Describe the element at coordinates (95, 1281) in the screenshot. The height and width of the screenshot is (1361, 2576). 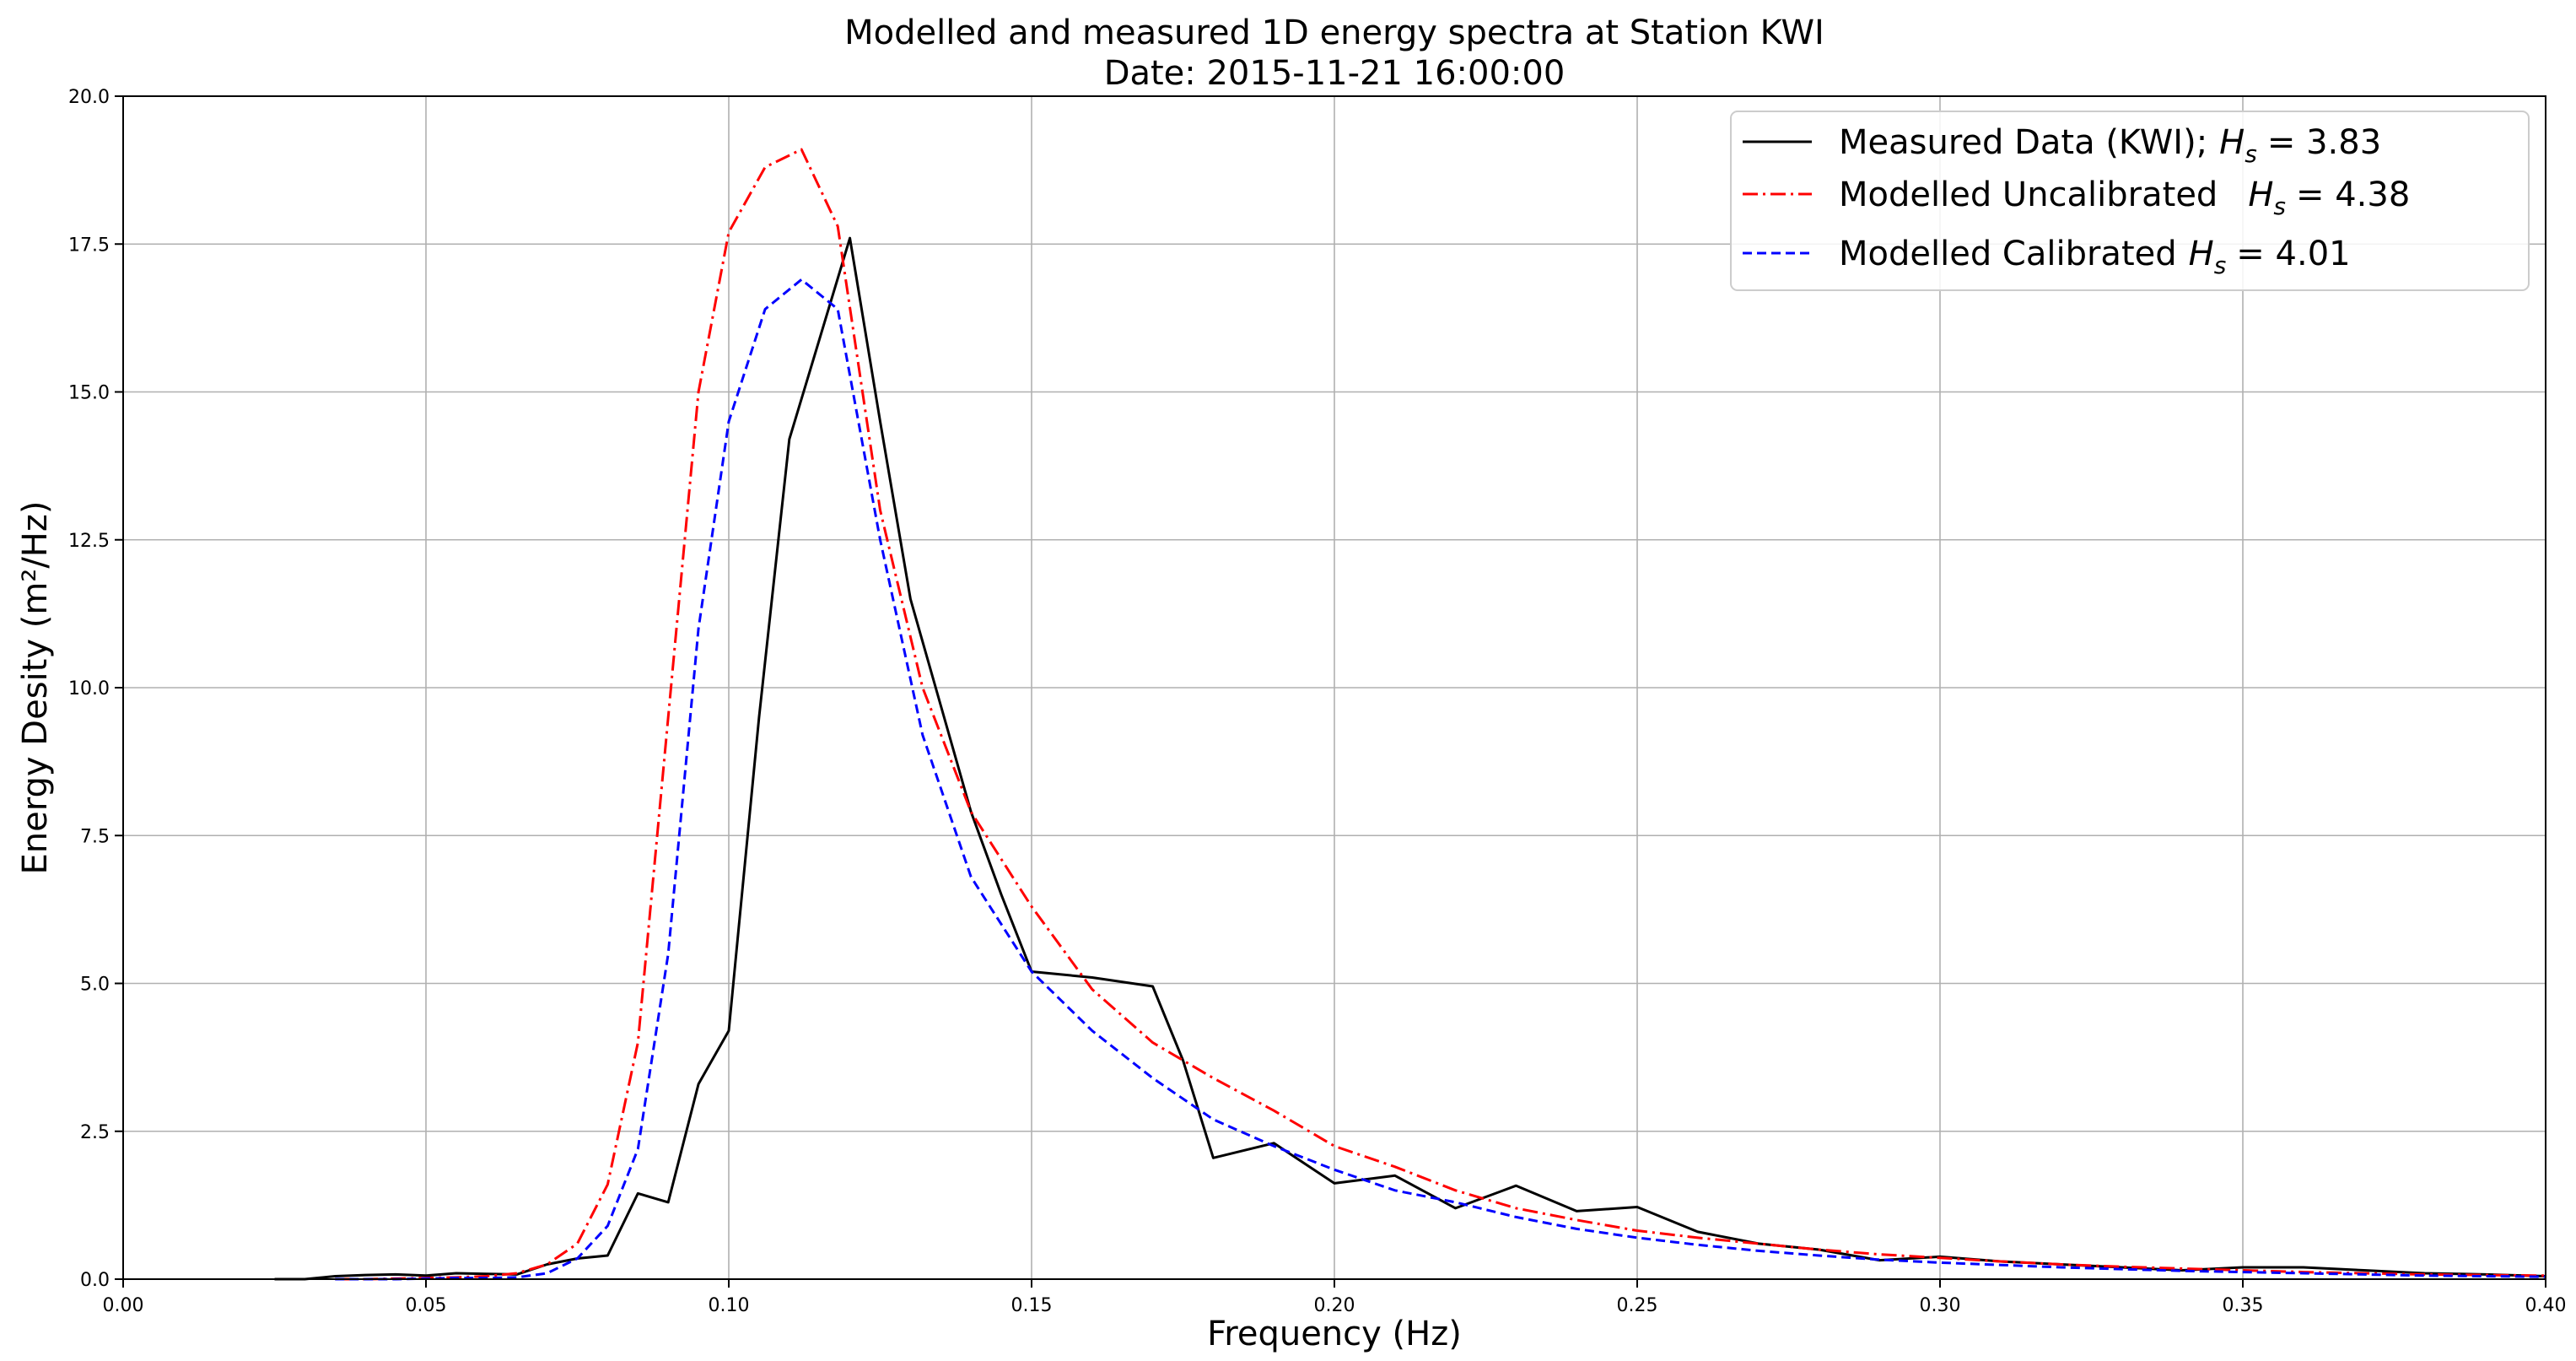
I see `y-tick-label: 0.0` at that location.